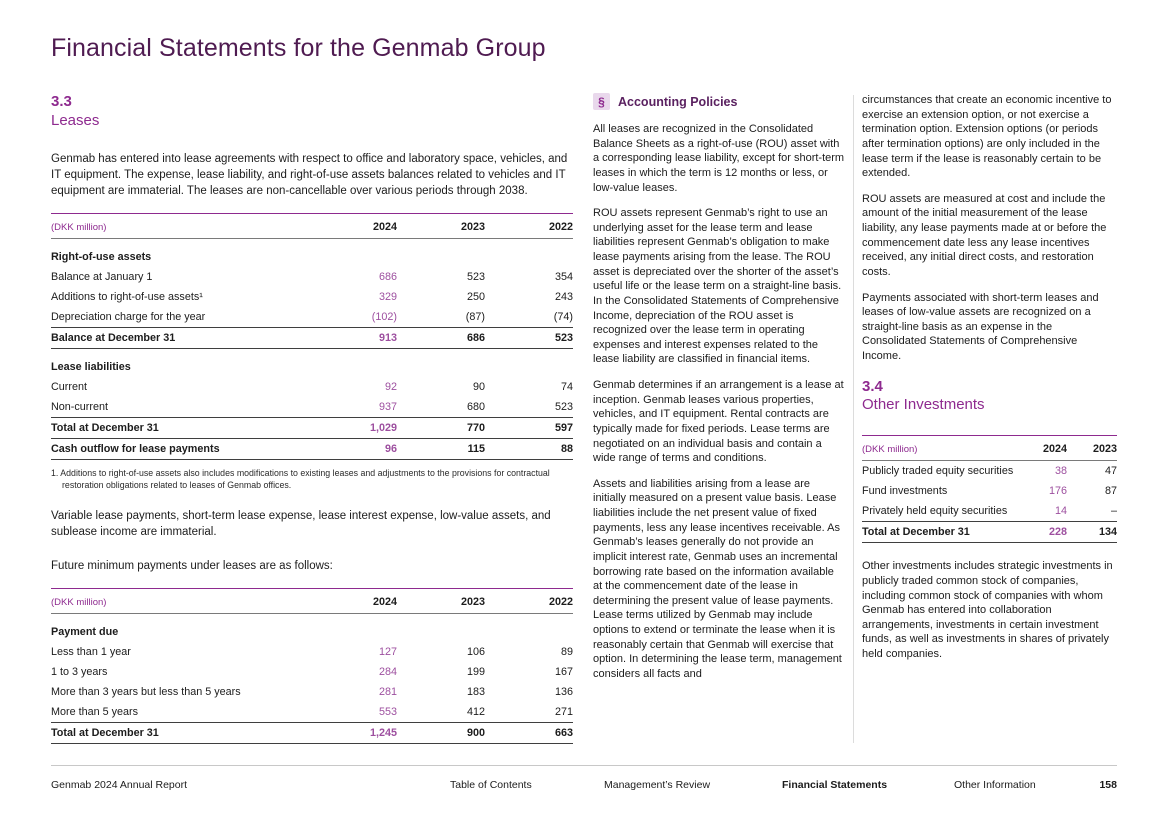  Describe the element at coordinates (678, 101) in the screenshot. I see `accounting-policies-title: Accounting Policies` at that location.